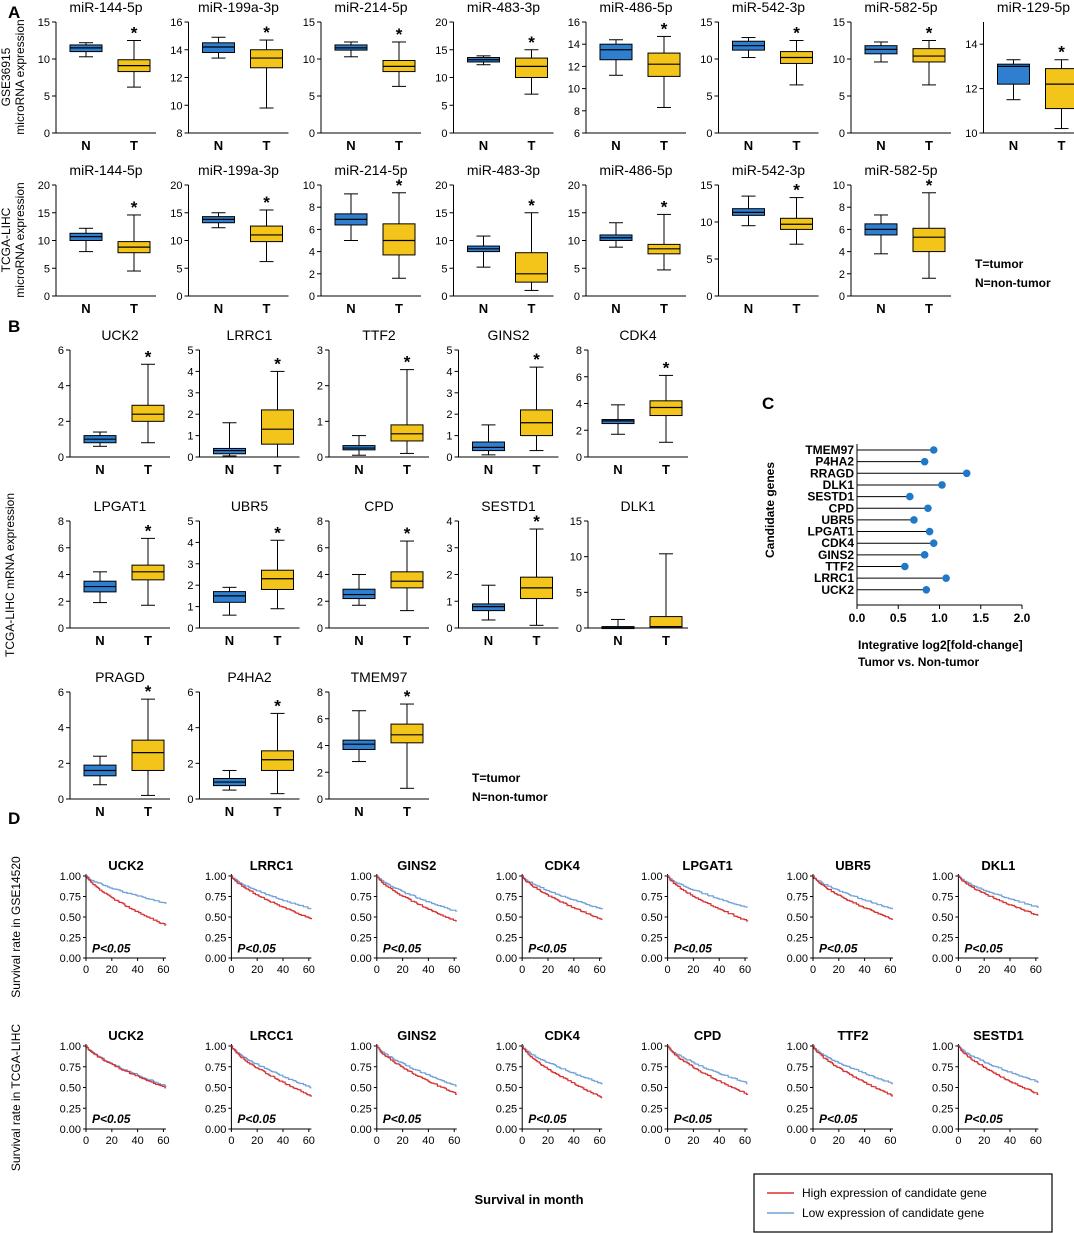 The width and height of the screenshot is (1074, 1233). What do you see at coordinates (635, 7) in the screenshot?
I see `plot-title: miR-486-5p` at bounding box center [635, 7].